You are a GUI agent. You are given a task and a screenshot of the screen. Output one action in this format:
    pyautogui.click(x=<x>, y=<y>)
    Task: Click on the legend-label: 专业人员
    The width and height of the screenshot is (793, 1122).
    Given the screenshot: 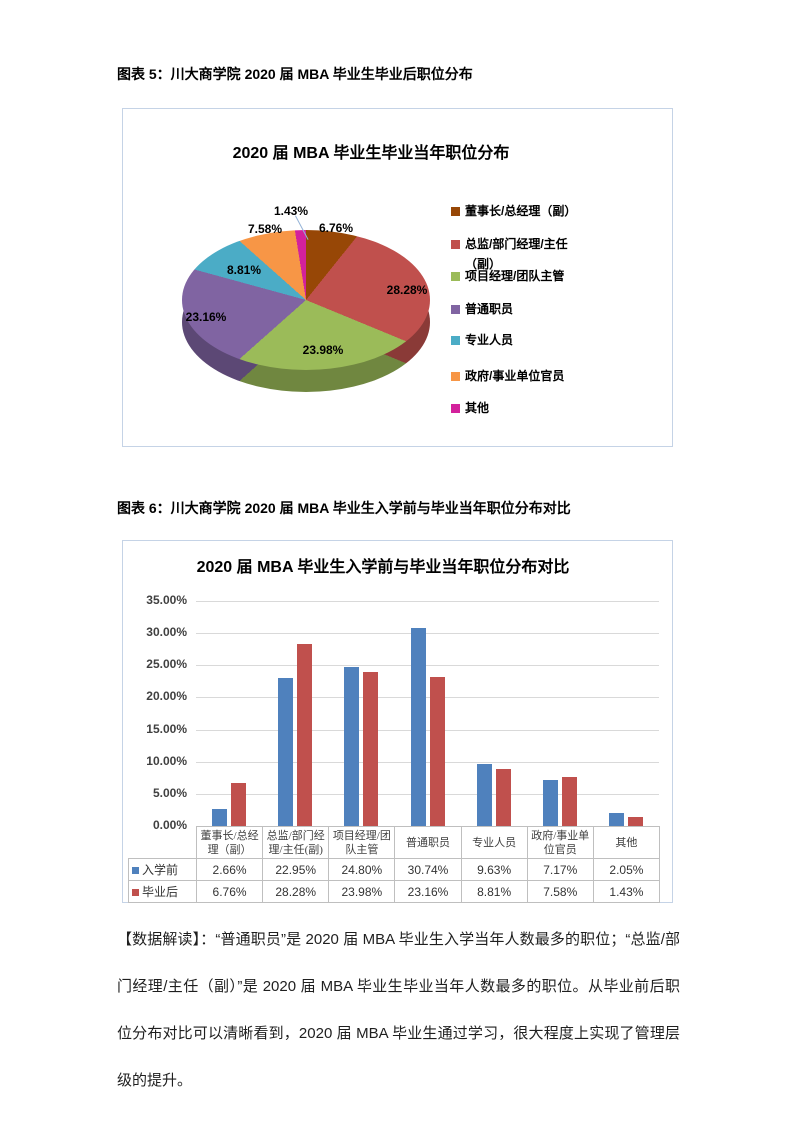 What is the action you would take?
    pyautogui.click(x=489, y=340)
    